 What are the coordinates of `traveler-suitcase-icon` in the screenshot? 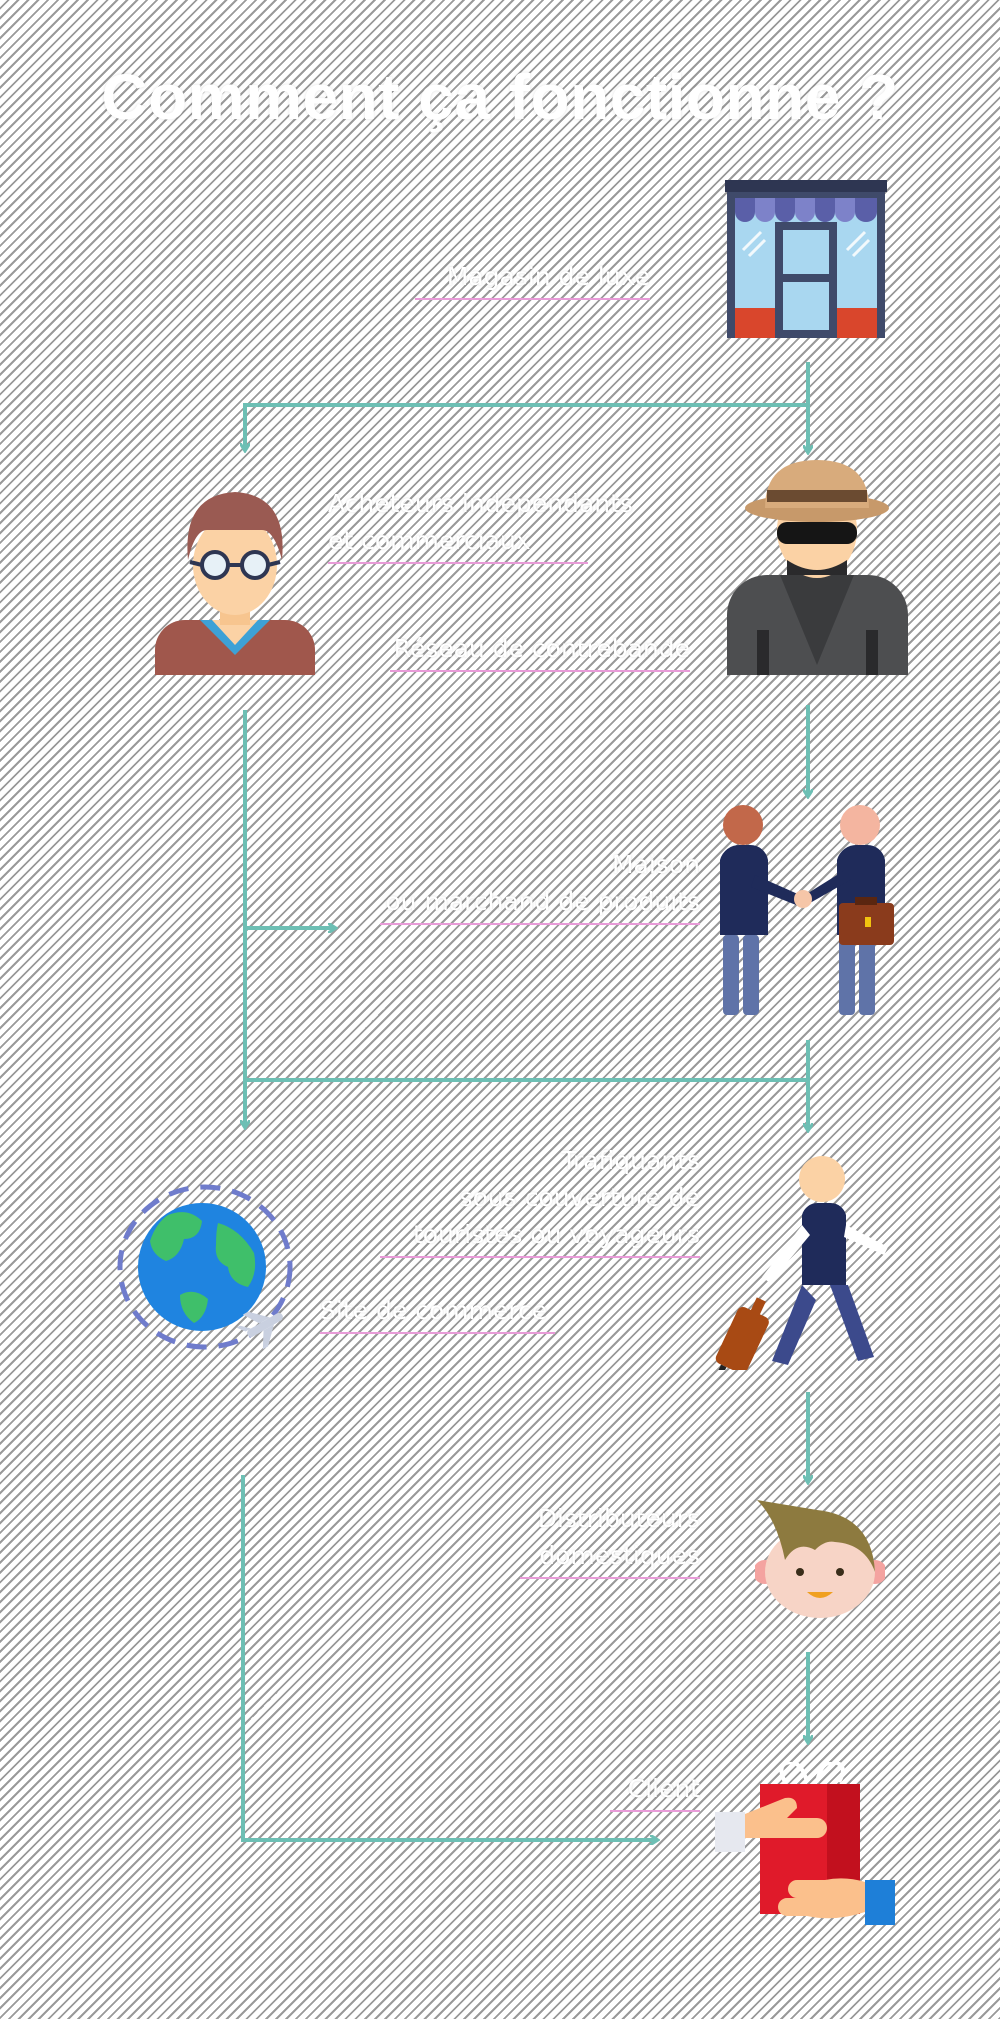 It's located at (801, 1263).